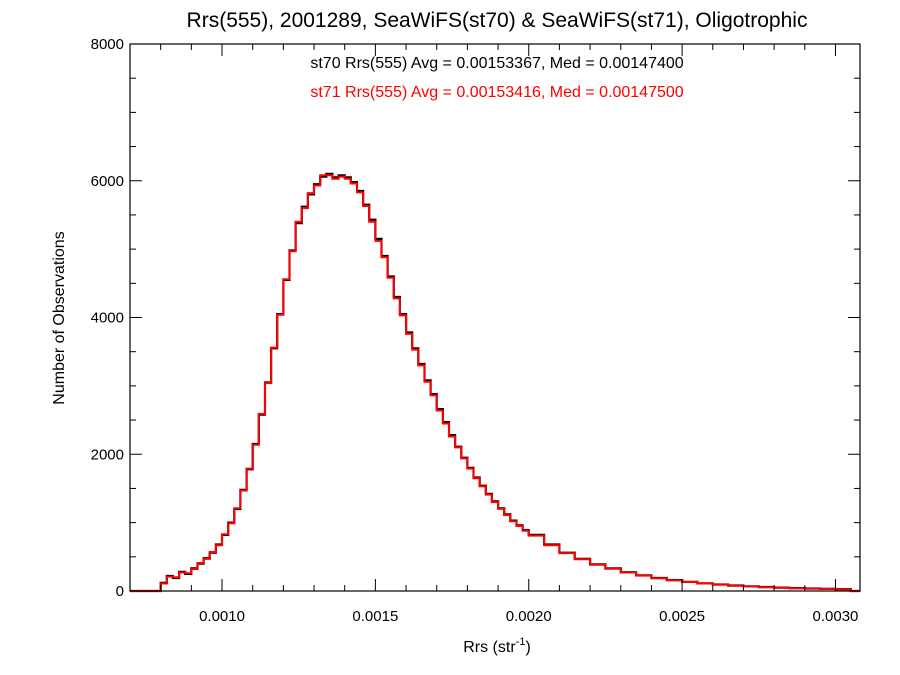 Image resolution: width=900 pixels, height=675 pixels. What do you see at coordinates (529, 616) in the screenshot?
I see `x-tick-label: 0.0020` at bounding box center [529, 616].